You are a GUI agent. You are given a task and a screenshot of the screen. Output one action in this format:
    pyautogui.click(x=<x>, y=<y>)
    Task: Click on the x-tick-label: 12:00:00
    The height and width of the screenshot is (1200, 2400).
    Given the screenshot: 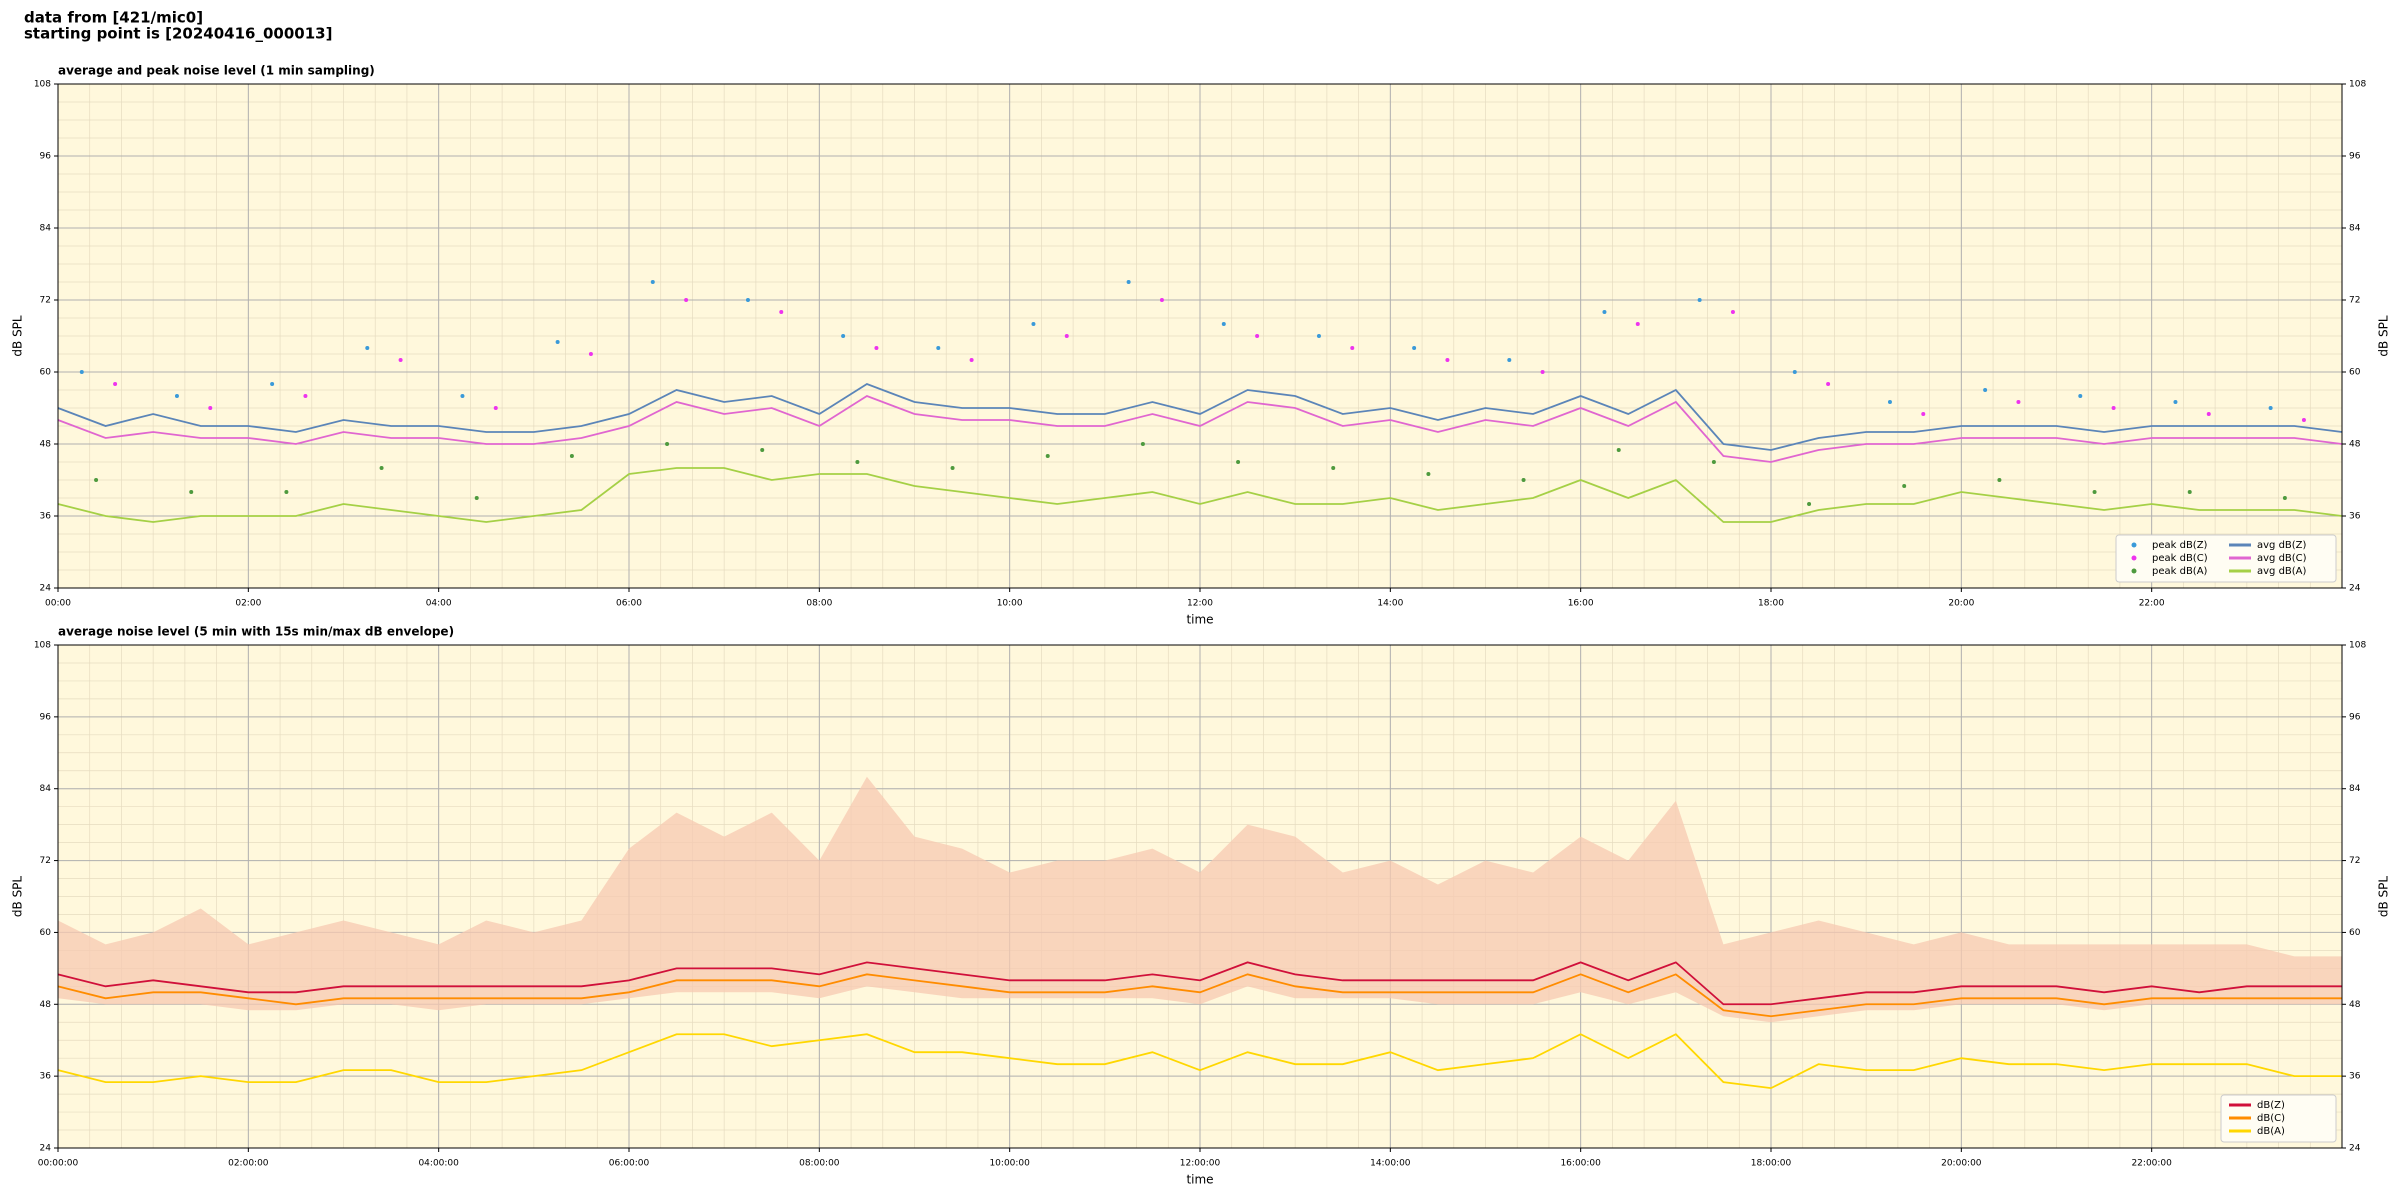 What is the action you would take?
    pyautogui.click(x=1200, y=1164)
    